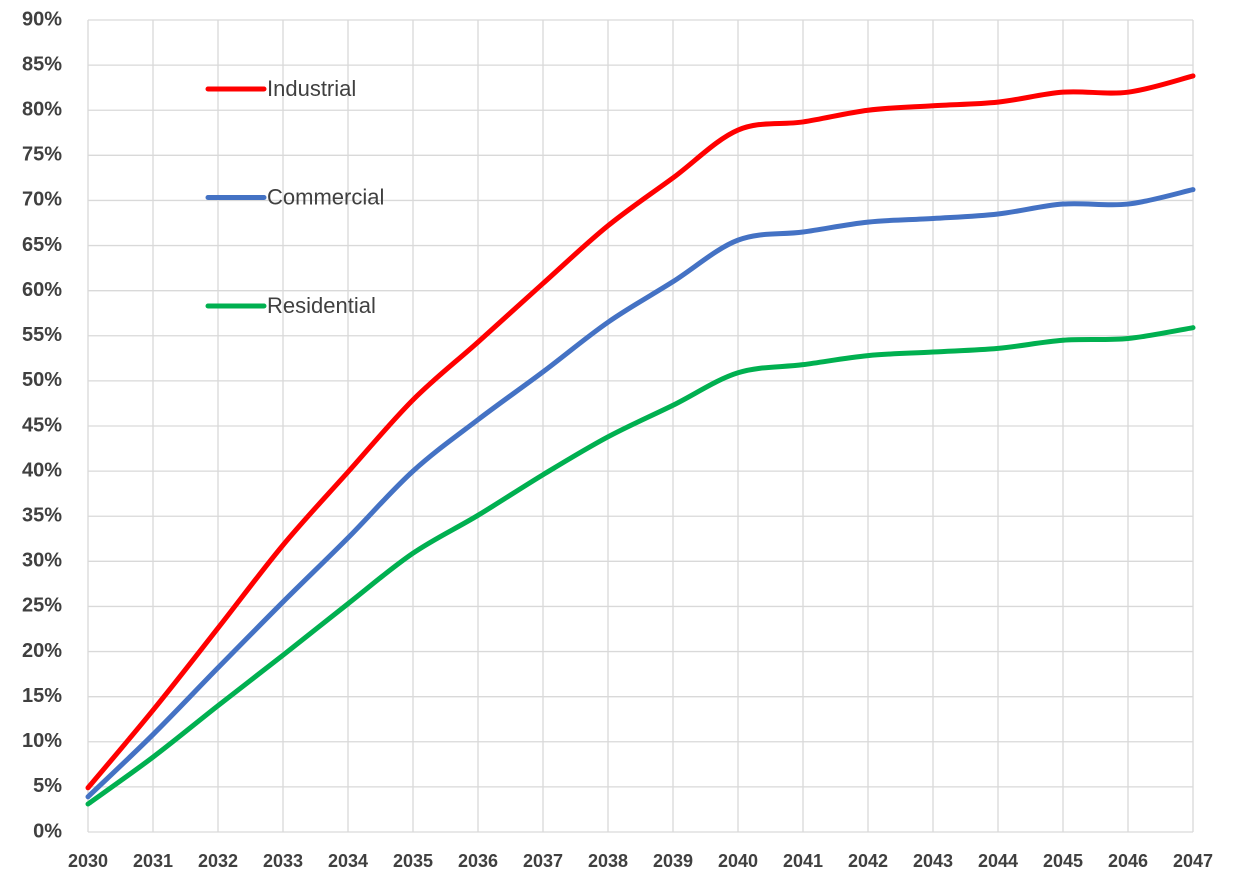 This screenshot has width=1233, height=878. Describe the element at coordinates (803, 861) in the screenshot. I see `x-tick-label: 2041` at that location.